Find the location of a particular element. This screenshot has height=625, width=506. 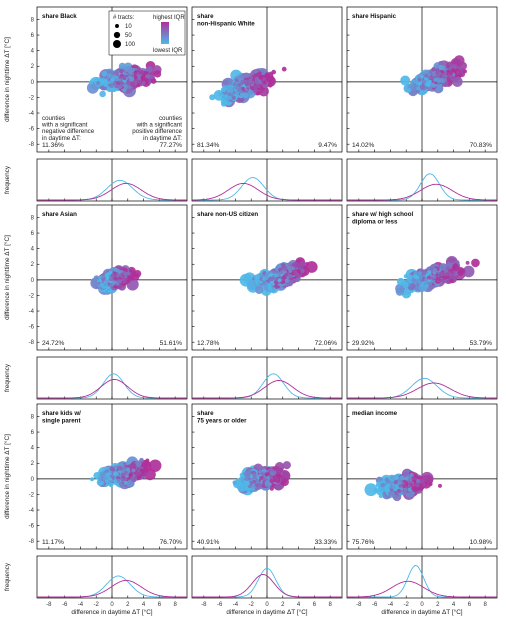

scatter-points is located at coordinates (248, 87).